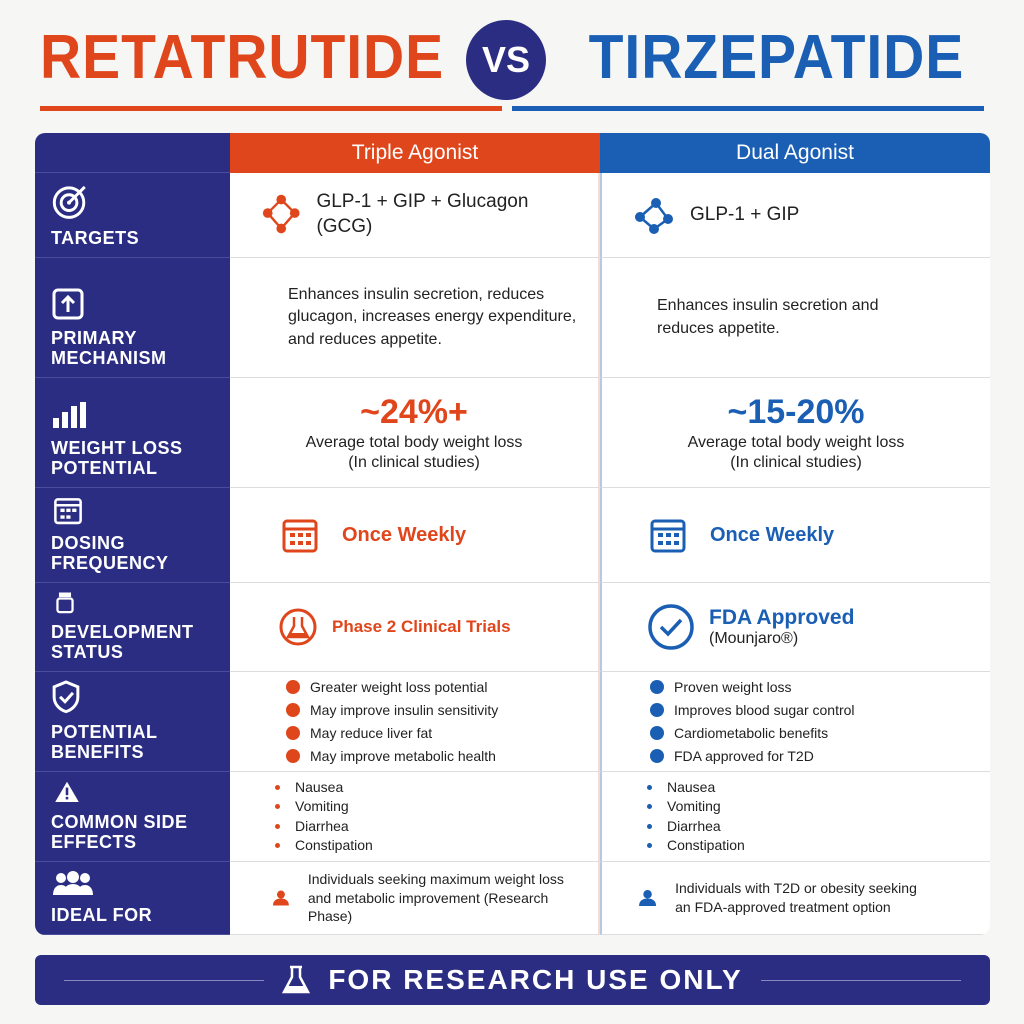  I want to click on label-text: COMMON SIDE EFFECTS, so click(119, 832).